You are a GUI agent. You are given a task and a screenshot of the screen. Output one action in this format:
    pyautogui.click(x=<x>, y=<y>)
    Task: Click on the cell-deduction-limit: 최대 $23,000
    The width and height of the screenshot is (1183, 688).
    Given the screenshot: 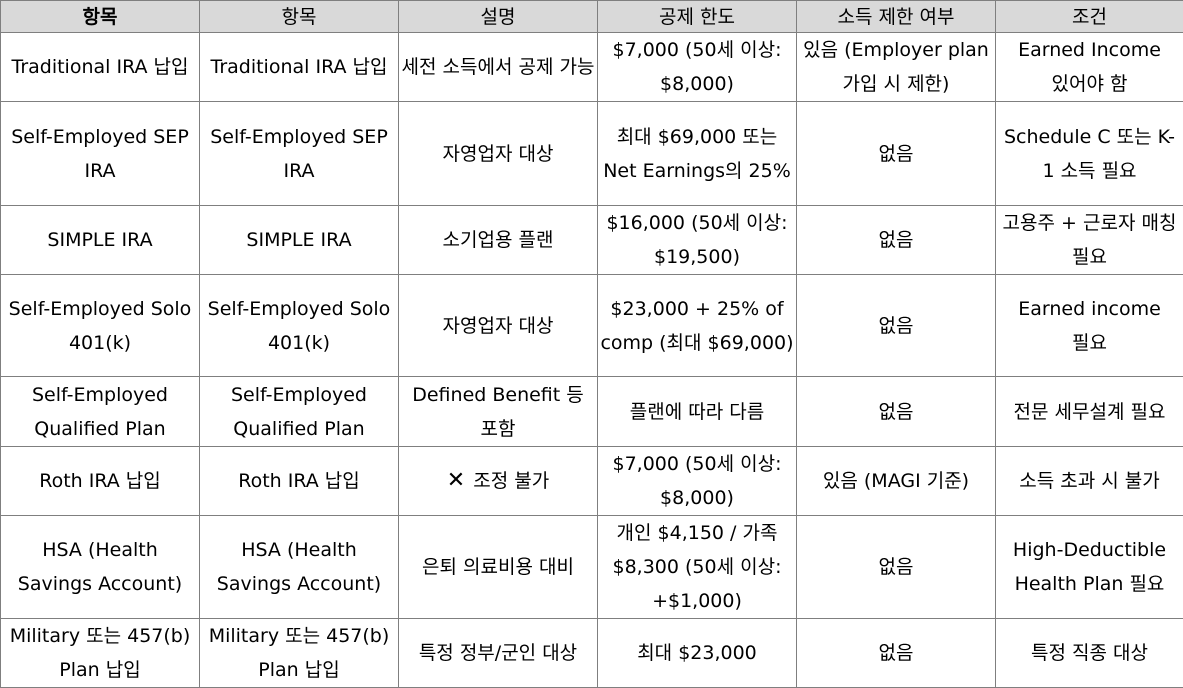 What is the action you would take?
    pyautogui.click(x=697, y=653)
    